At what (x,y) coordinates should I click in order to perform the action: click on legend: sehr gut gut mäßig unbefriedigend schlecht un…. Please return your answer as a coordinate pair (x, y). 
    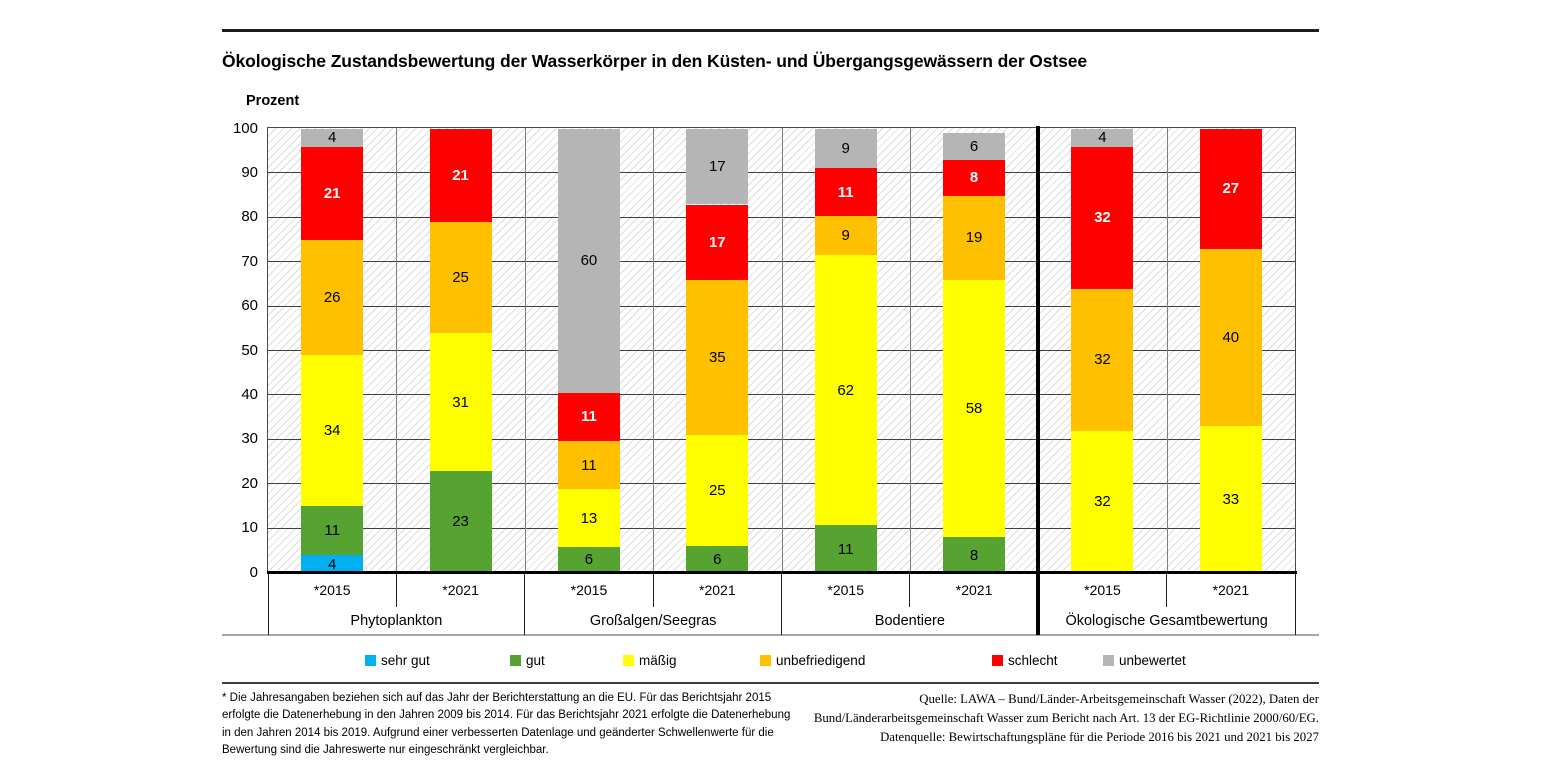
    Looking at the image, I should click on (772, 661).